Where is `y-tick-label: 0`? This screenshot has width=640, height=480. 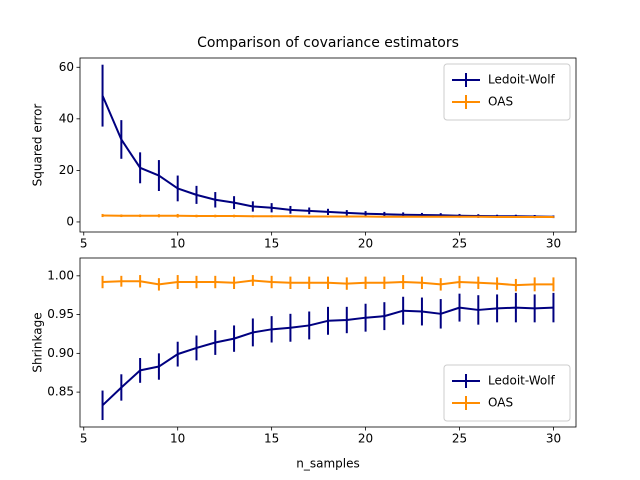
y-tick-label: 0 is located at coordinates (70, 221).